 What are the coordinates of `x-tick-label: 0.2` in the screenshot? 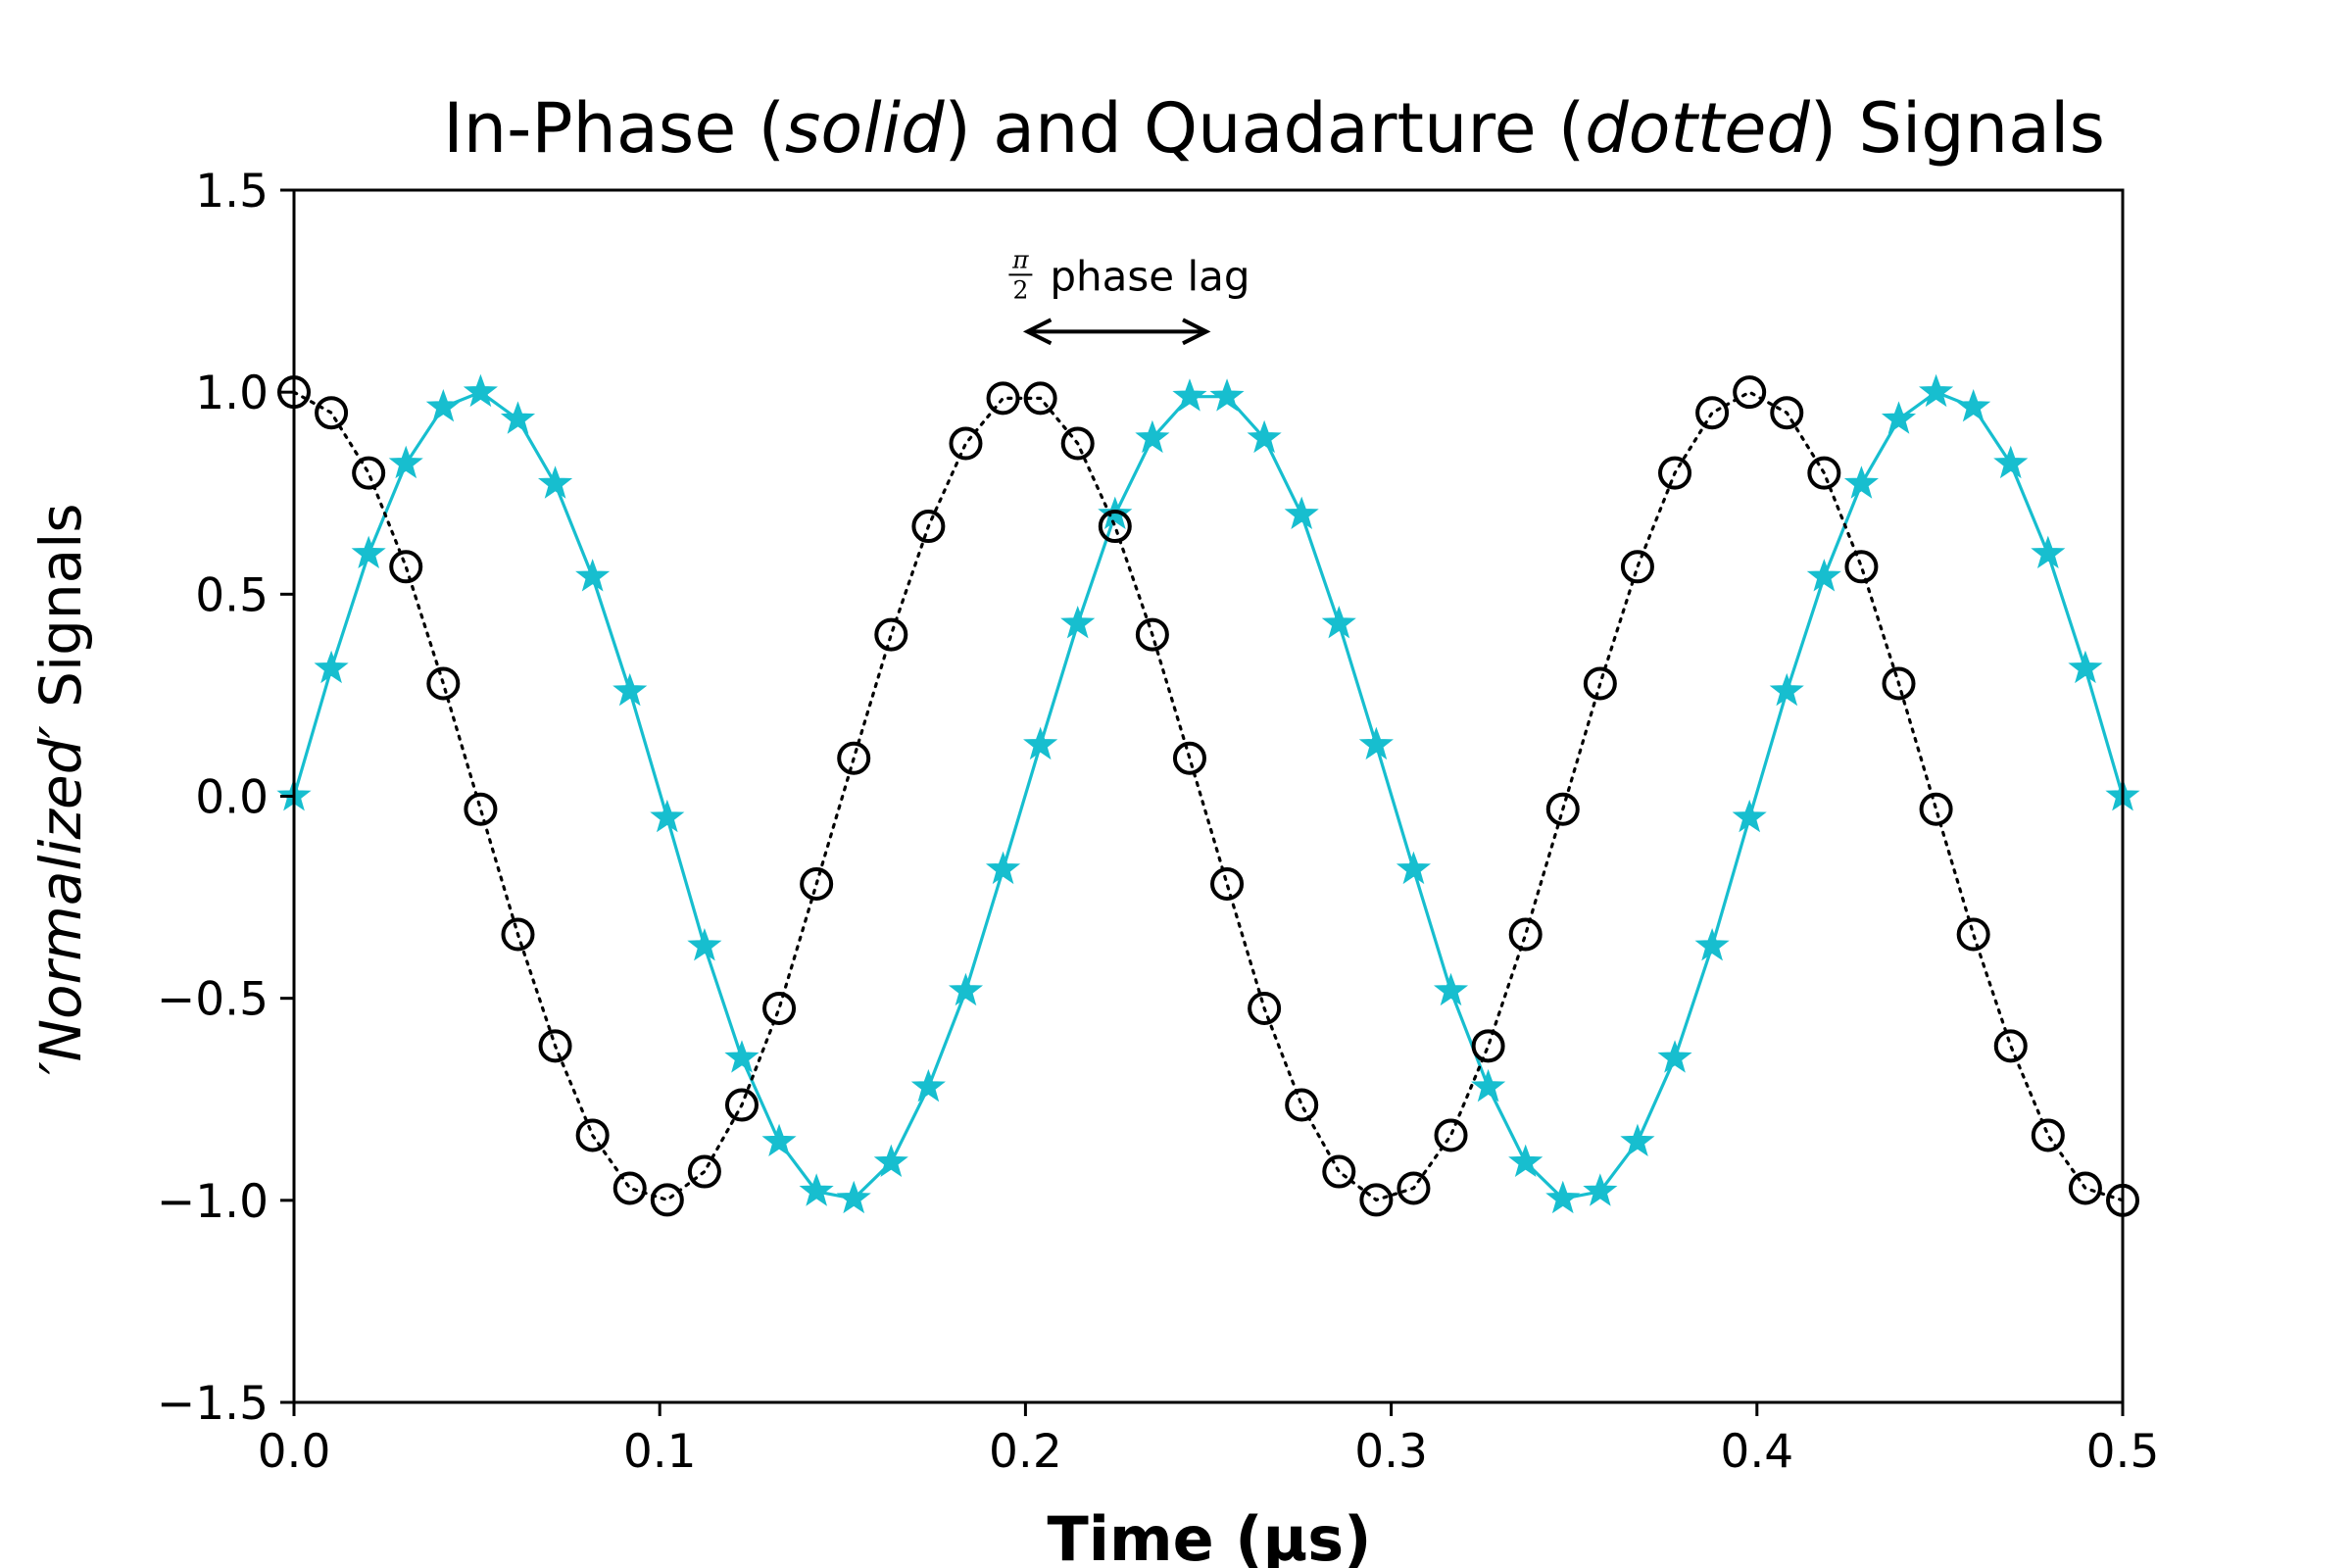 It's located at (1025, 1452).